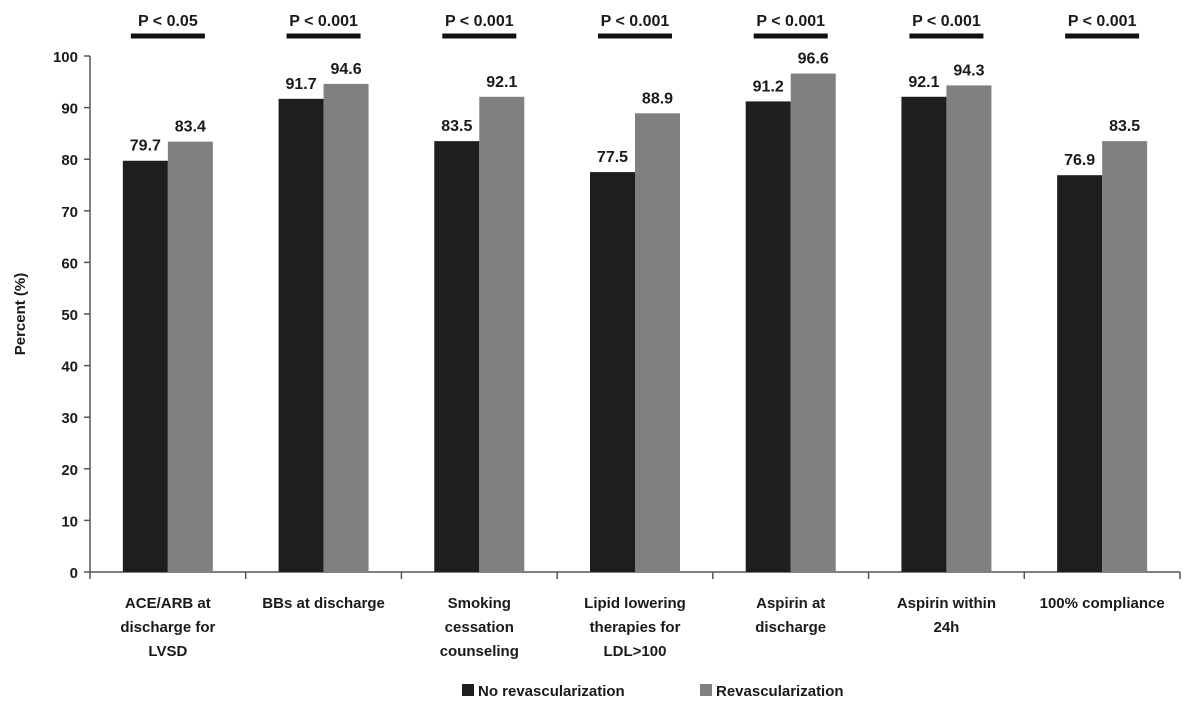  I want to click on data-label: 79.7, so click(145, 146).